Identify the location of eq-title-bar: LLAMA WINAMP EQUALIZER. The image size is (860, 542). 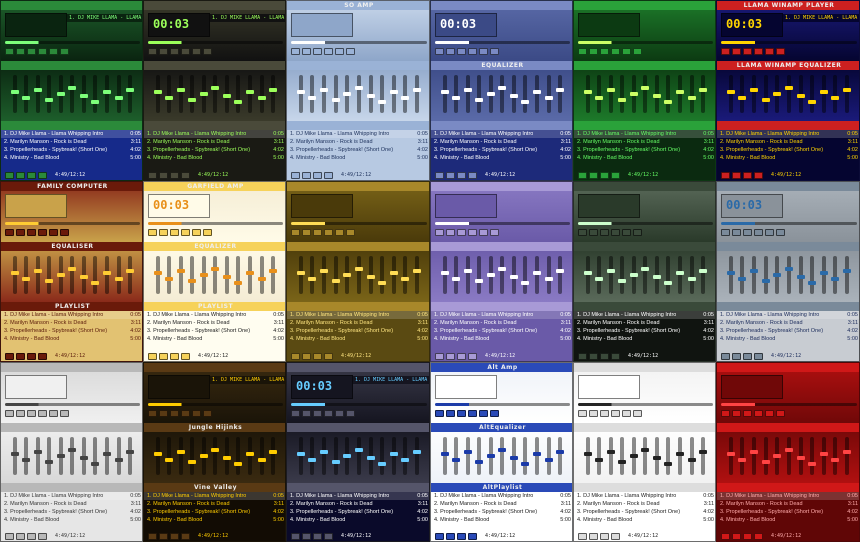
(788, 65).